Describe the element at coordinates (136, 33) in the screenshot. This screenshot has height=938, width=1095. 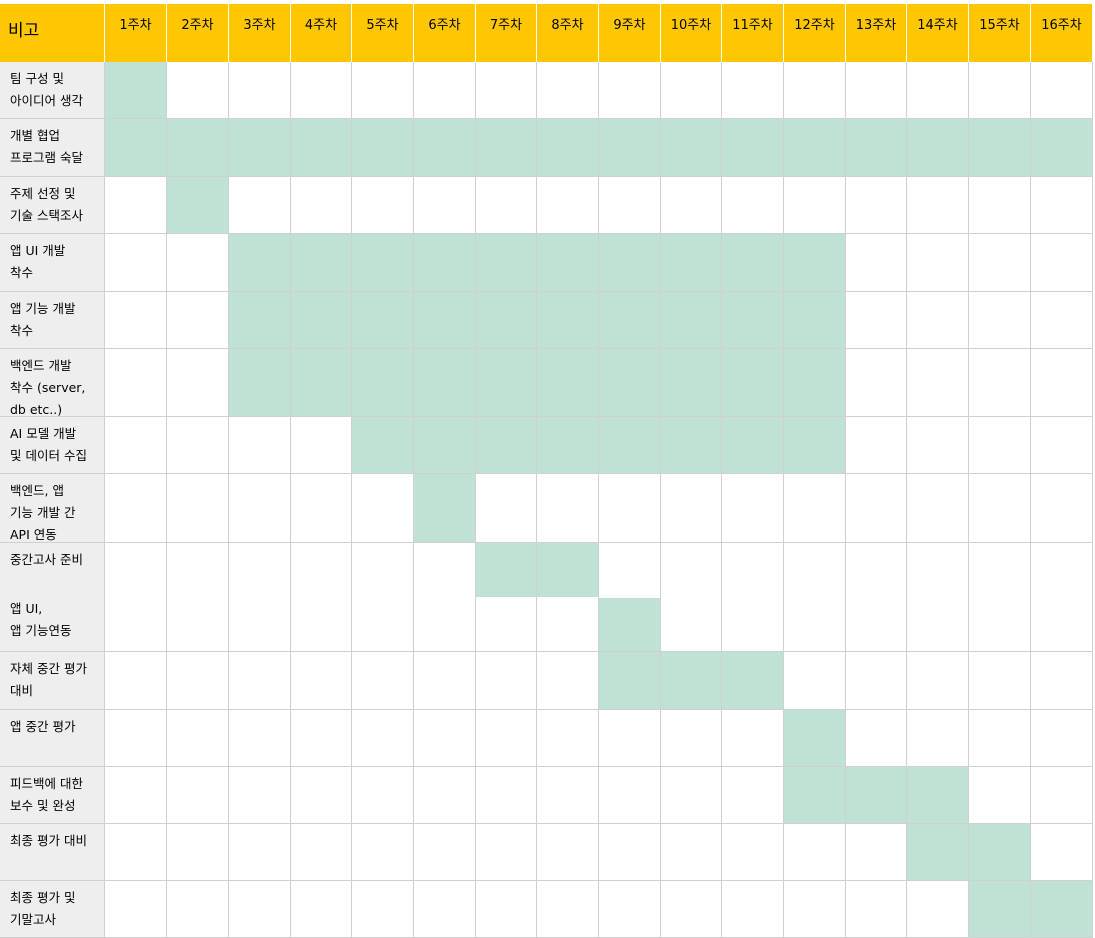
I see `week-header-1: 1주차` at that location.